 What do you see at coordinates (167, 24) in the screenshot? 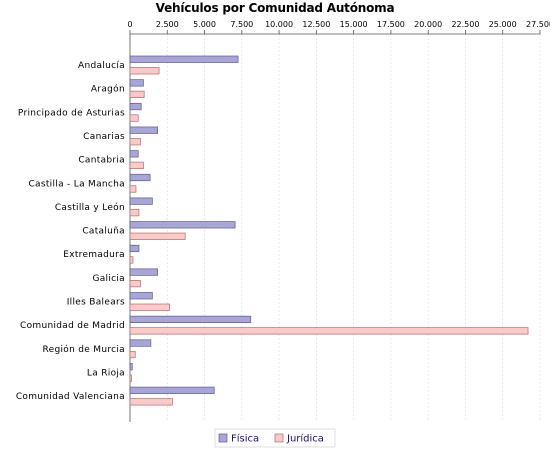
I see `x-tick-label: 2.500` at bounding box center [167, 24].